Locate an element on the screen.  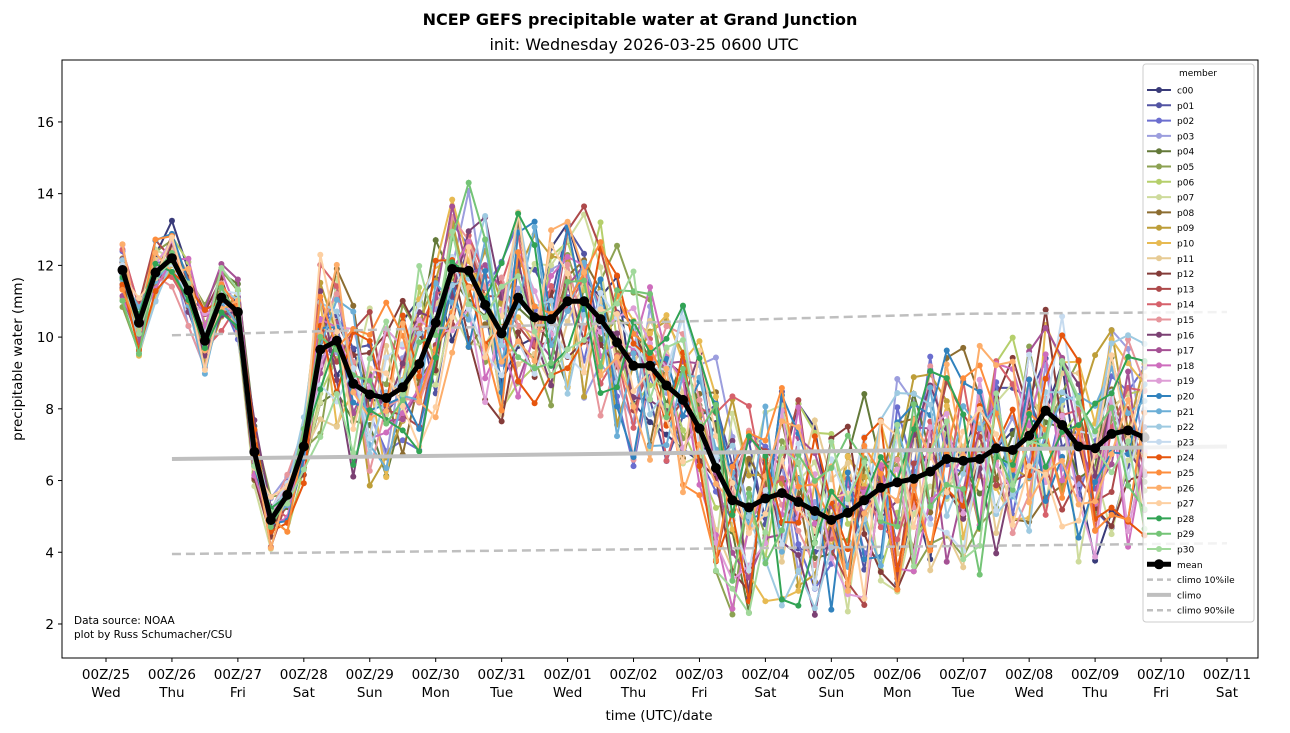
data-point-p01 is located at coordinates (584, 253).